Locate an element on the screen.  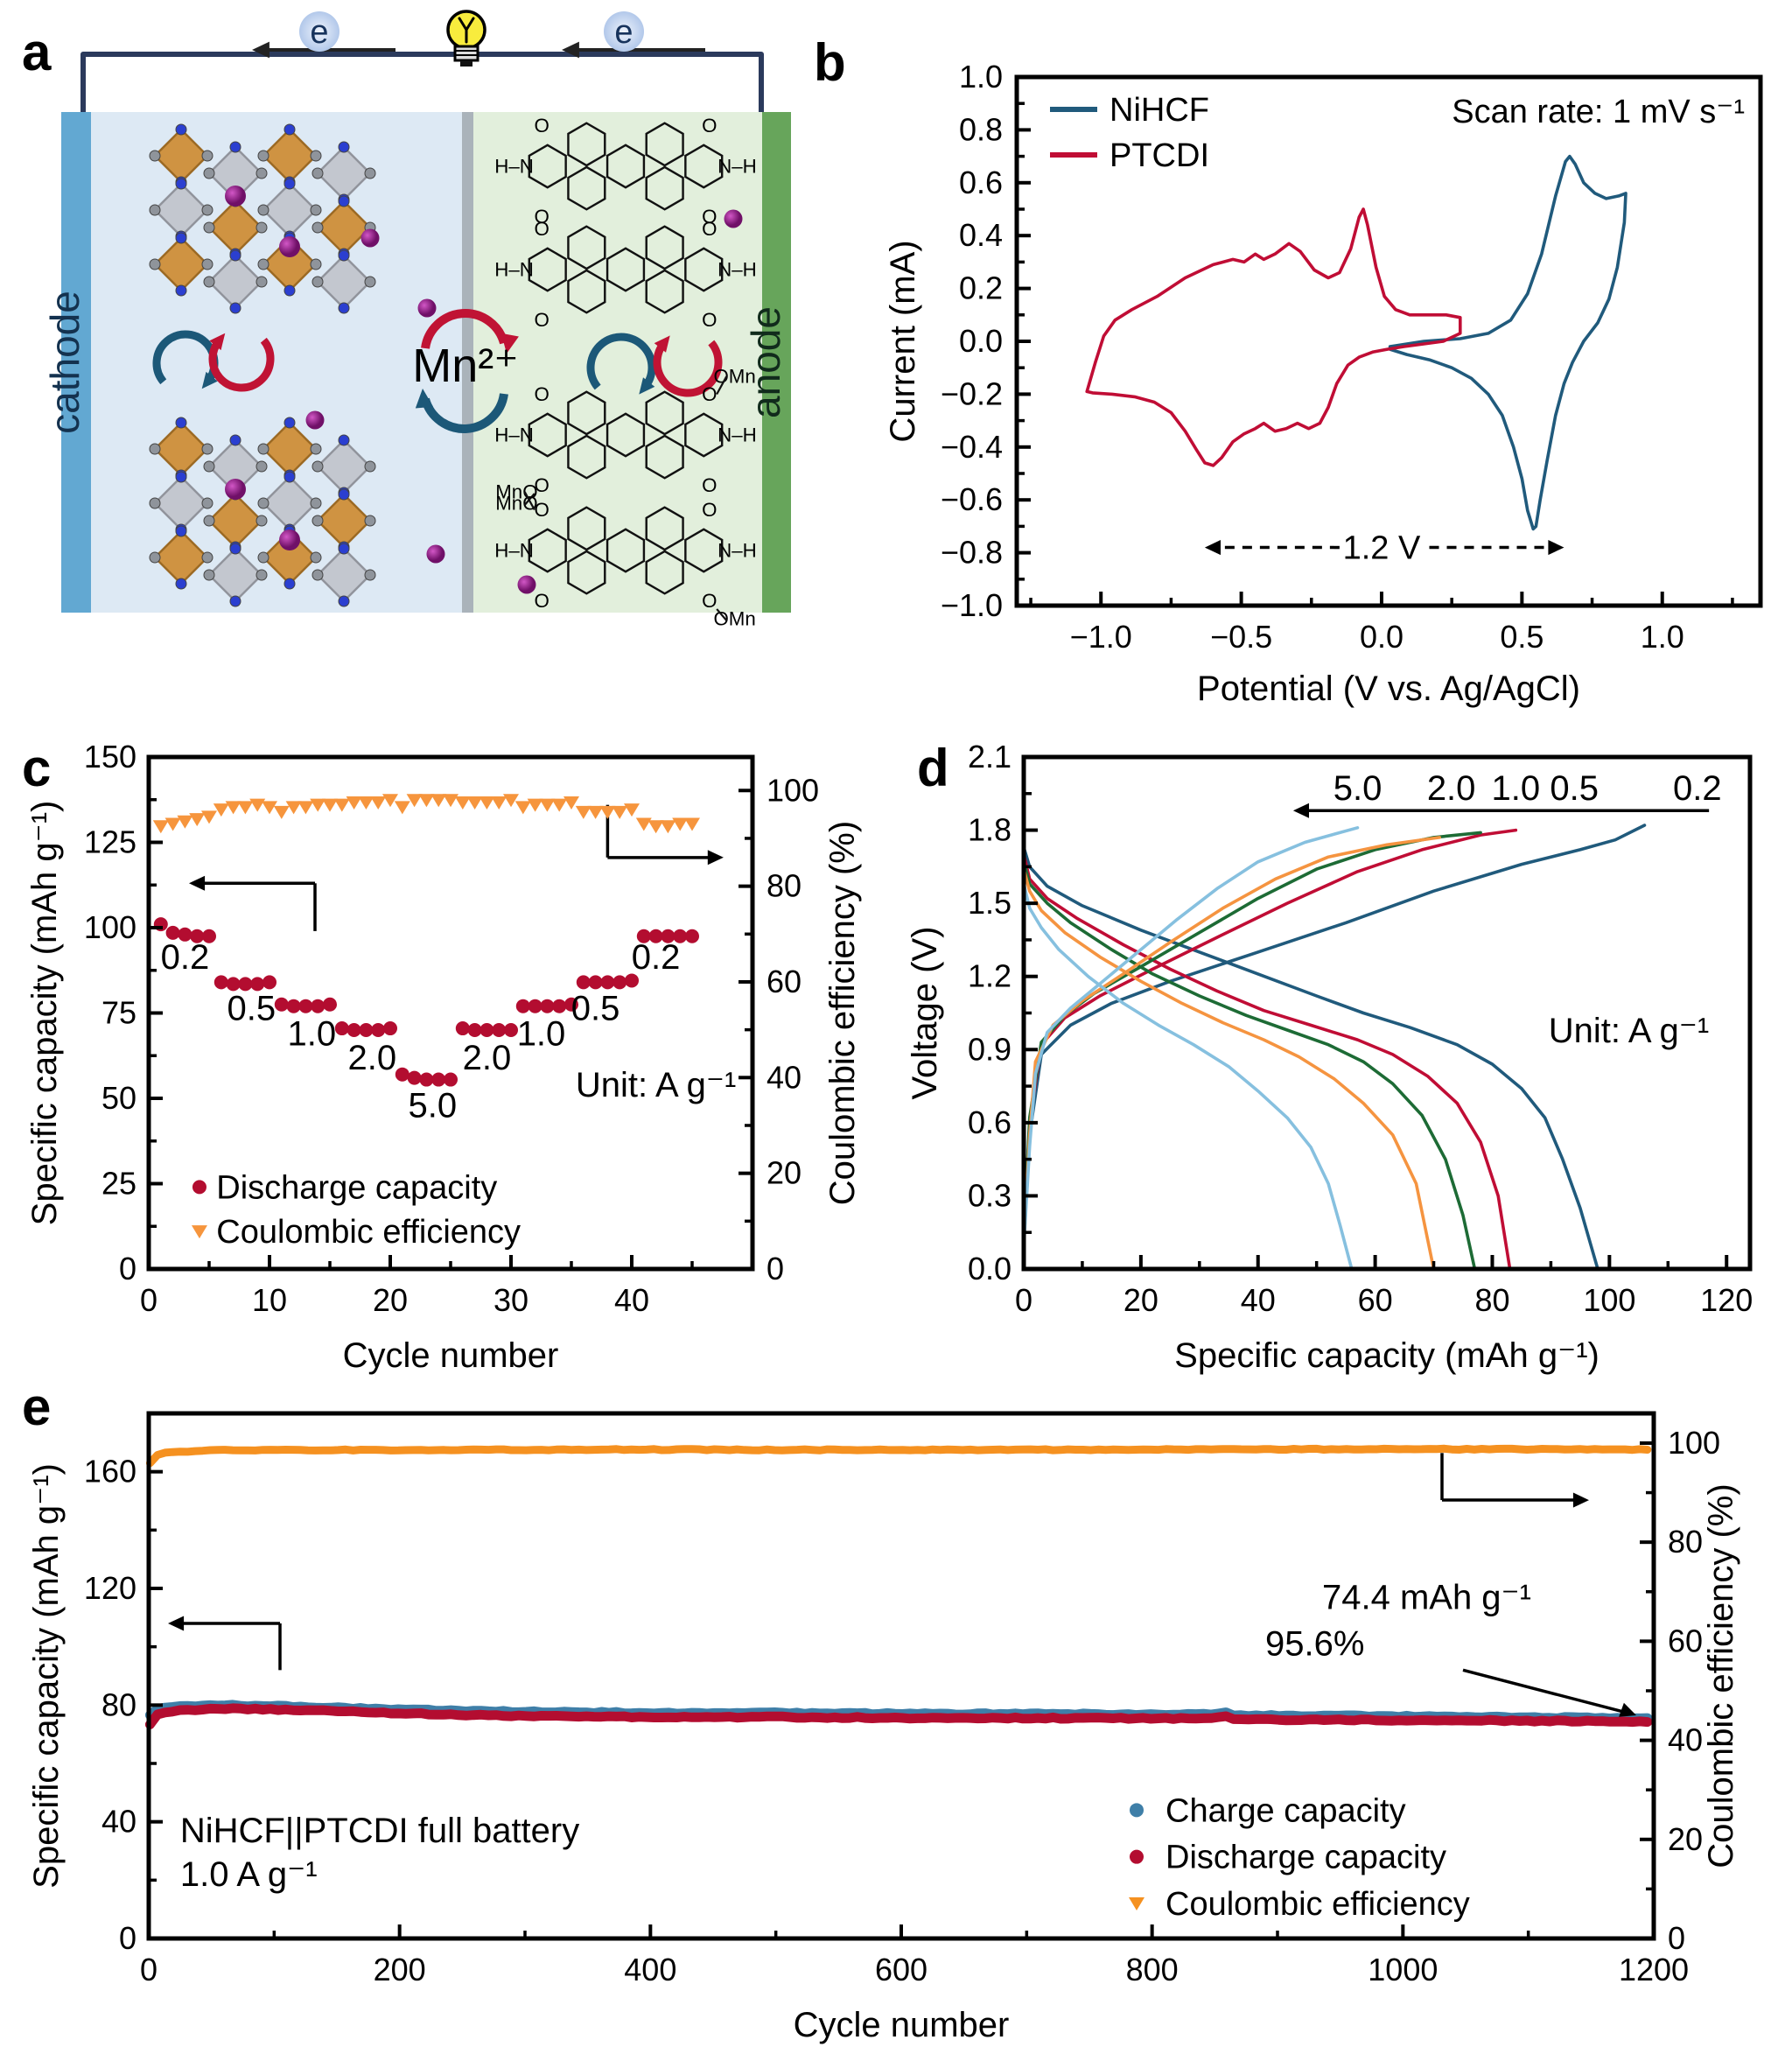
y-tick-label: 25 is located at coordinates (119, 1184).